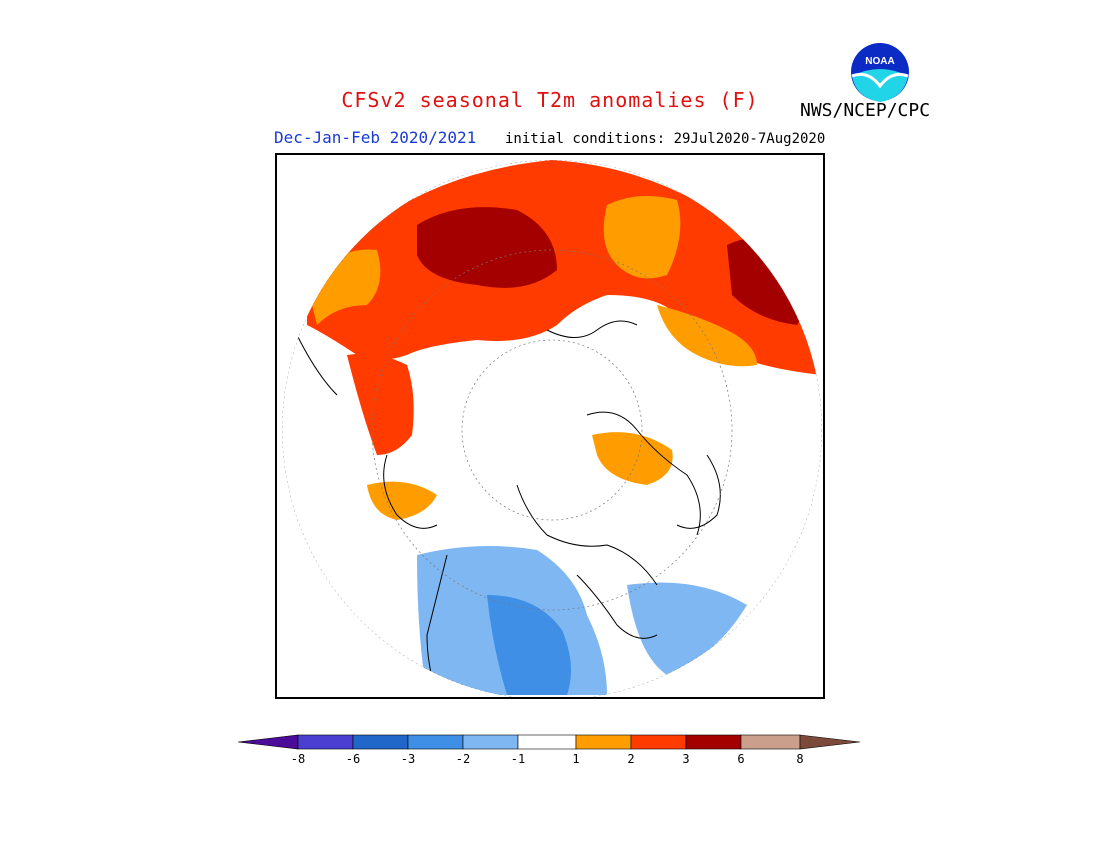 The image size is (1100, 850). I want to click on colorbar, so click(549, 742).